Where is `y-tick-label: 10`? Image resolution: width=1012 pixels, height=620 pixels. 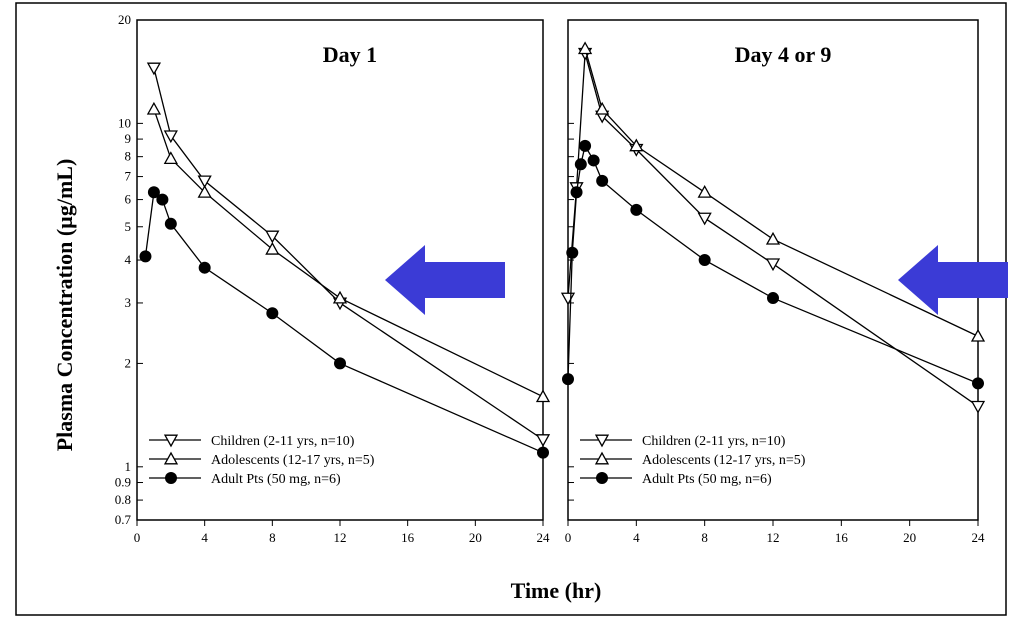 y-tick-label: 10 is located at coordinates (124, 122).